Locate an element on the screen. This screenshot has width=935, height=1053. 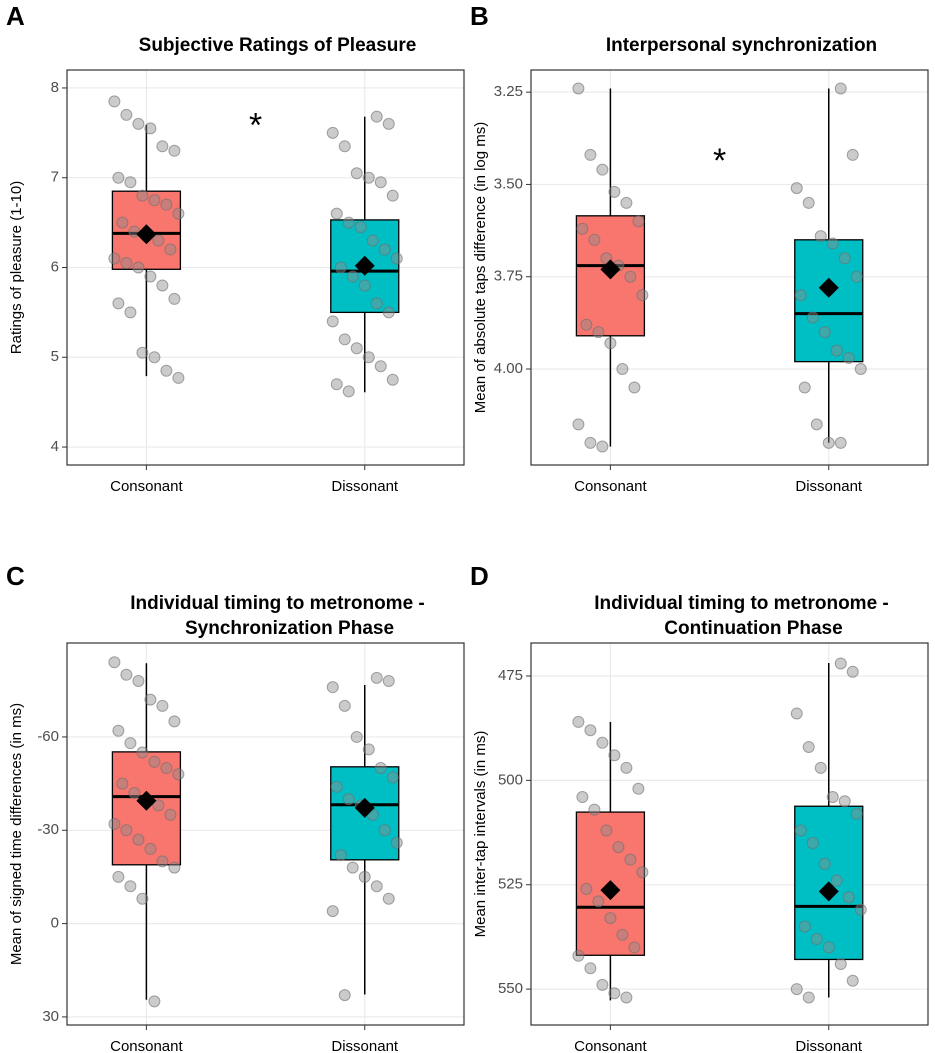
y-tick-label: 0 is located at coordinates (55, 923).